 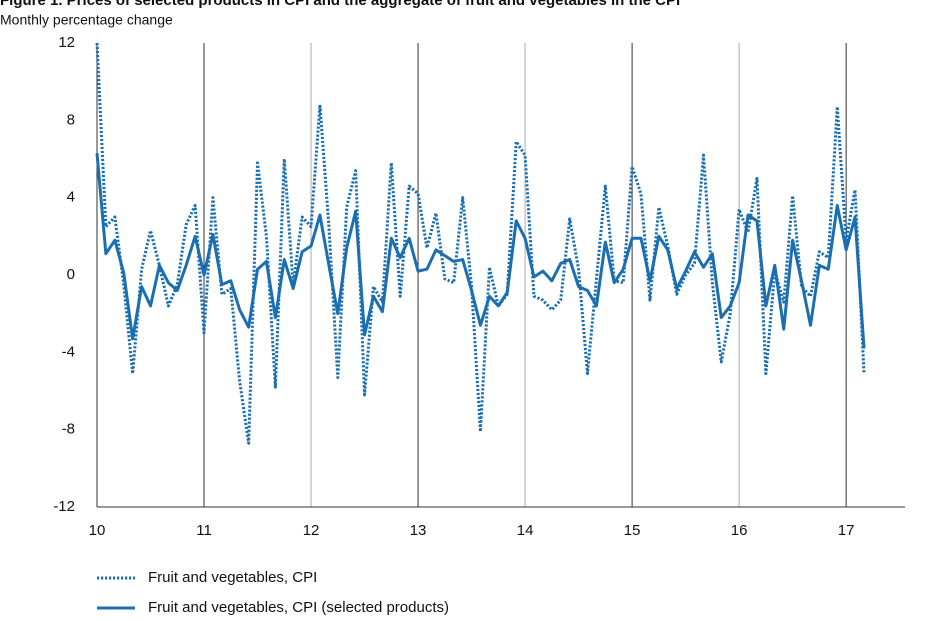 I want to click on y-tick-label: -4, so click(x=68, y=351).